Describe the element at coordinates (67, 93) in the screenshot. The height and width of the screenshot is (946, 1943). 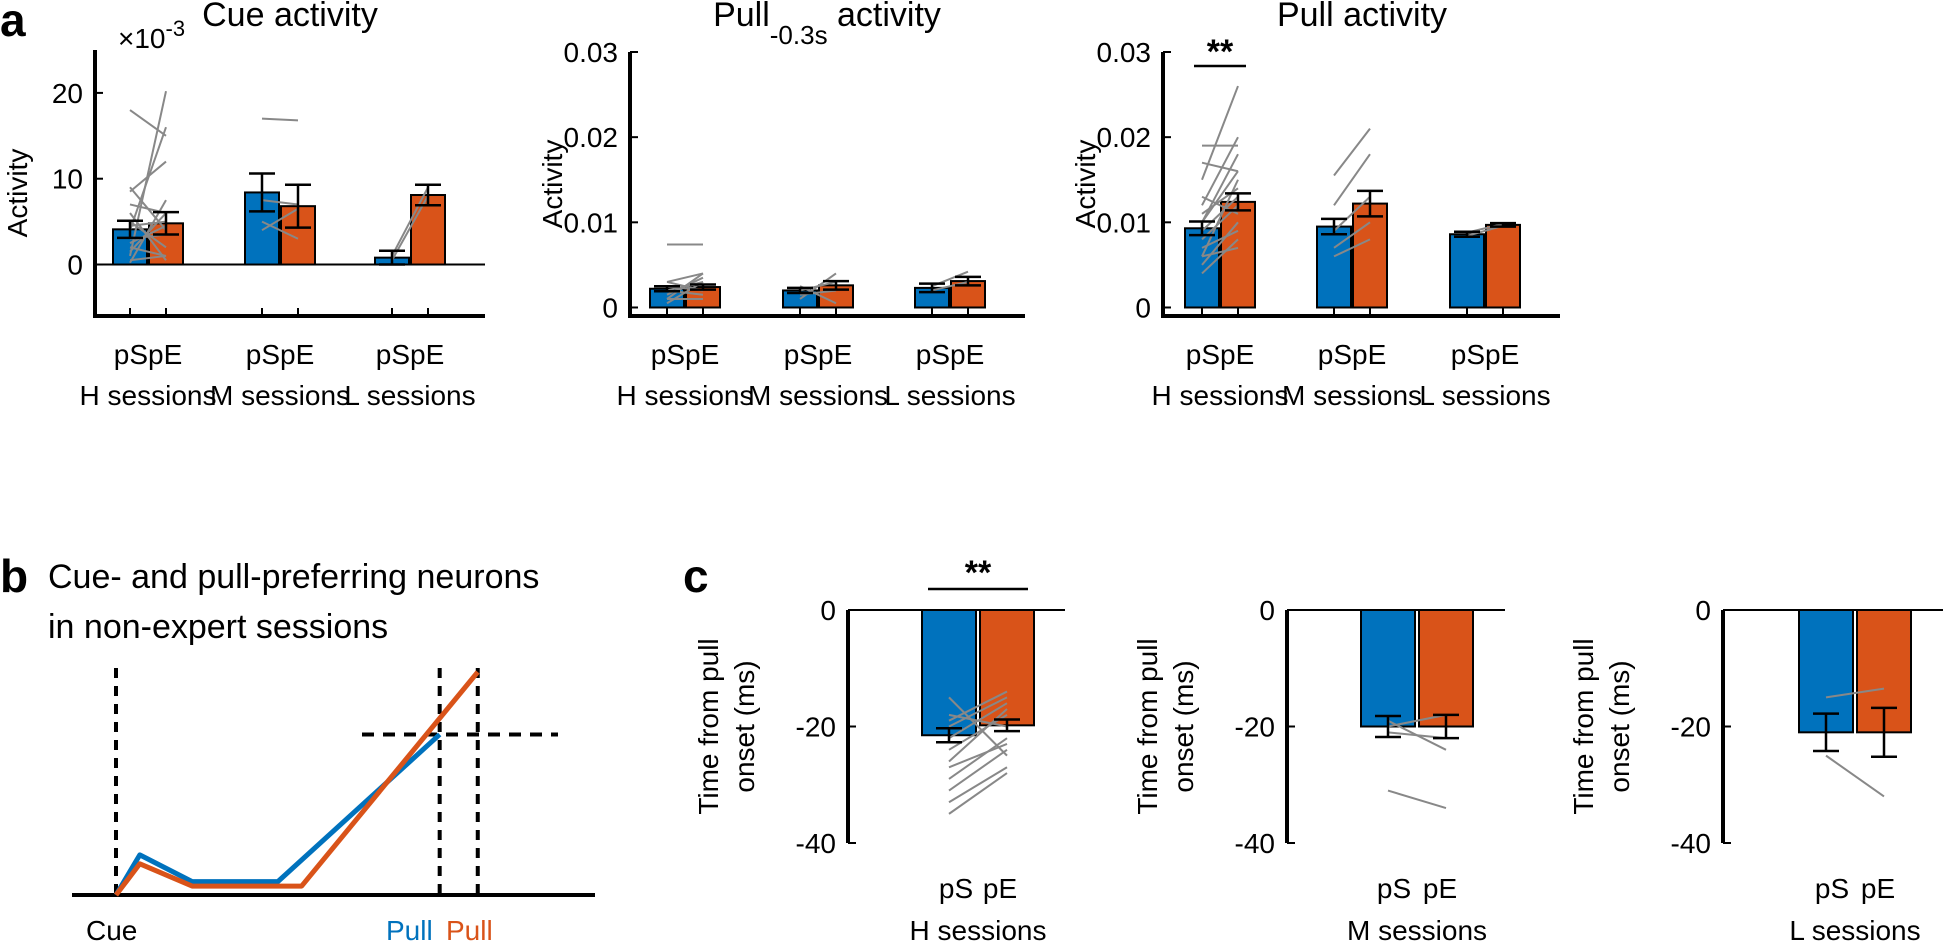
I see `y-tick-label: 20` at that location.